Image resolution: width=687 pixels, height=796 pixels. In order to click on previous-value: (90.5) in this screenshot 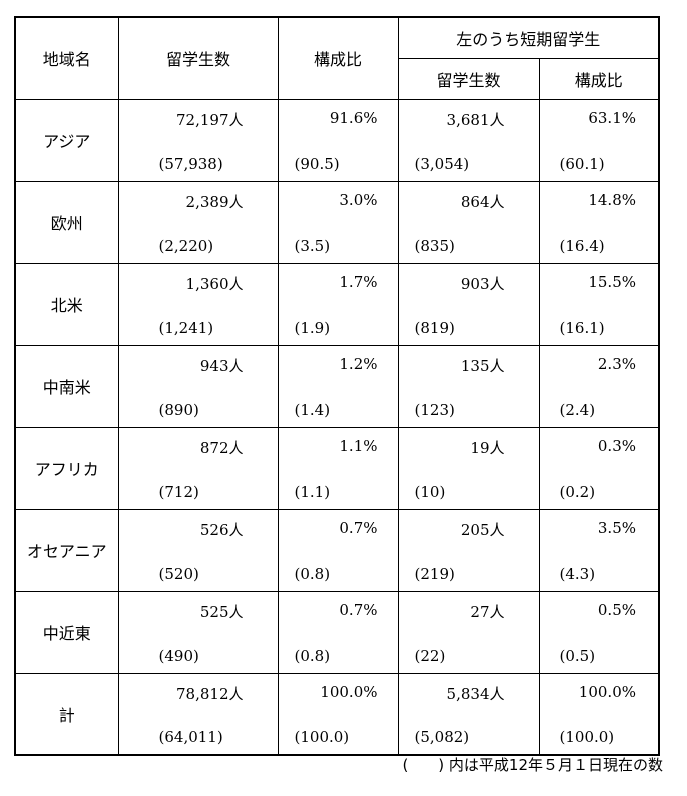, I will do `click(317, 163)`.